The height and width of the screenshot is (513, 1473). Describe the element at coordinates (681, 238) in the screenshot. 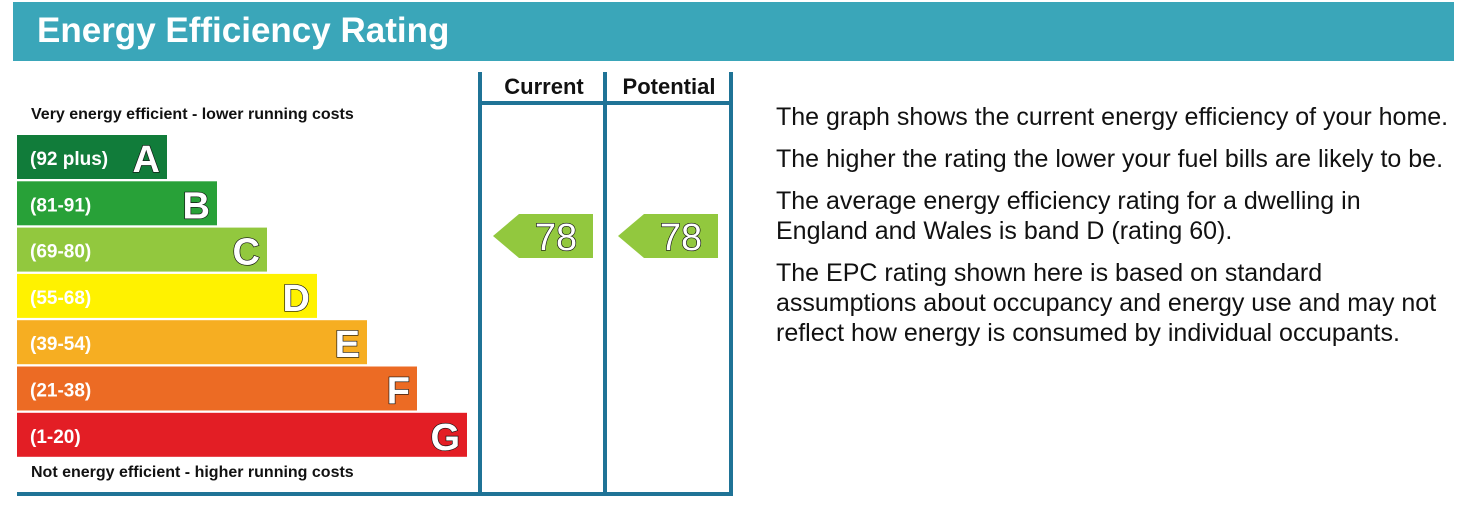

I see `potential-rating-value: 78` at that location.